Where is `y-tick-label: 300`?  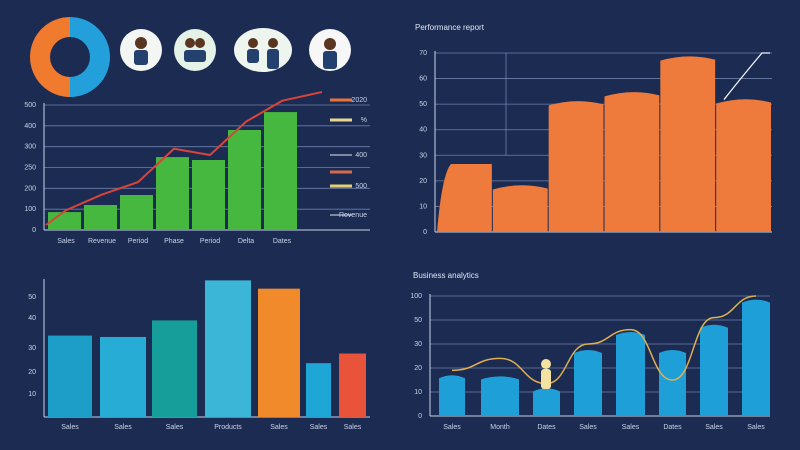 y-tick-label: 300 is located at coordinates (30, 147).